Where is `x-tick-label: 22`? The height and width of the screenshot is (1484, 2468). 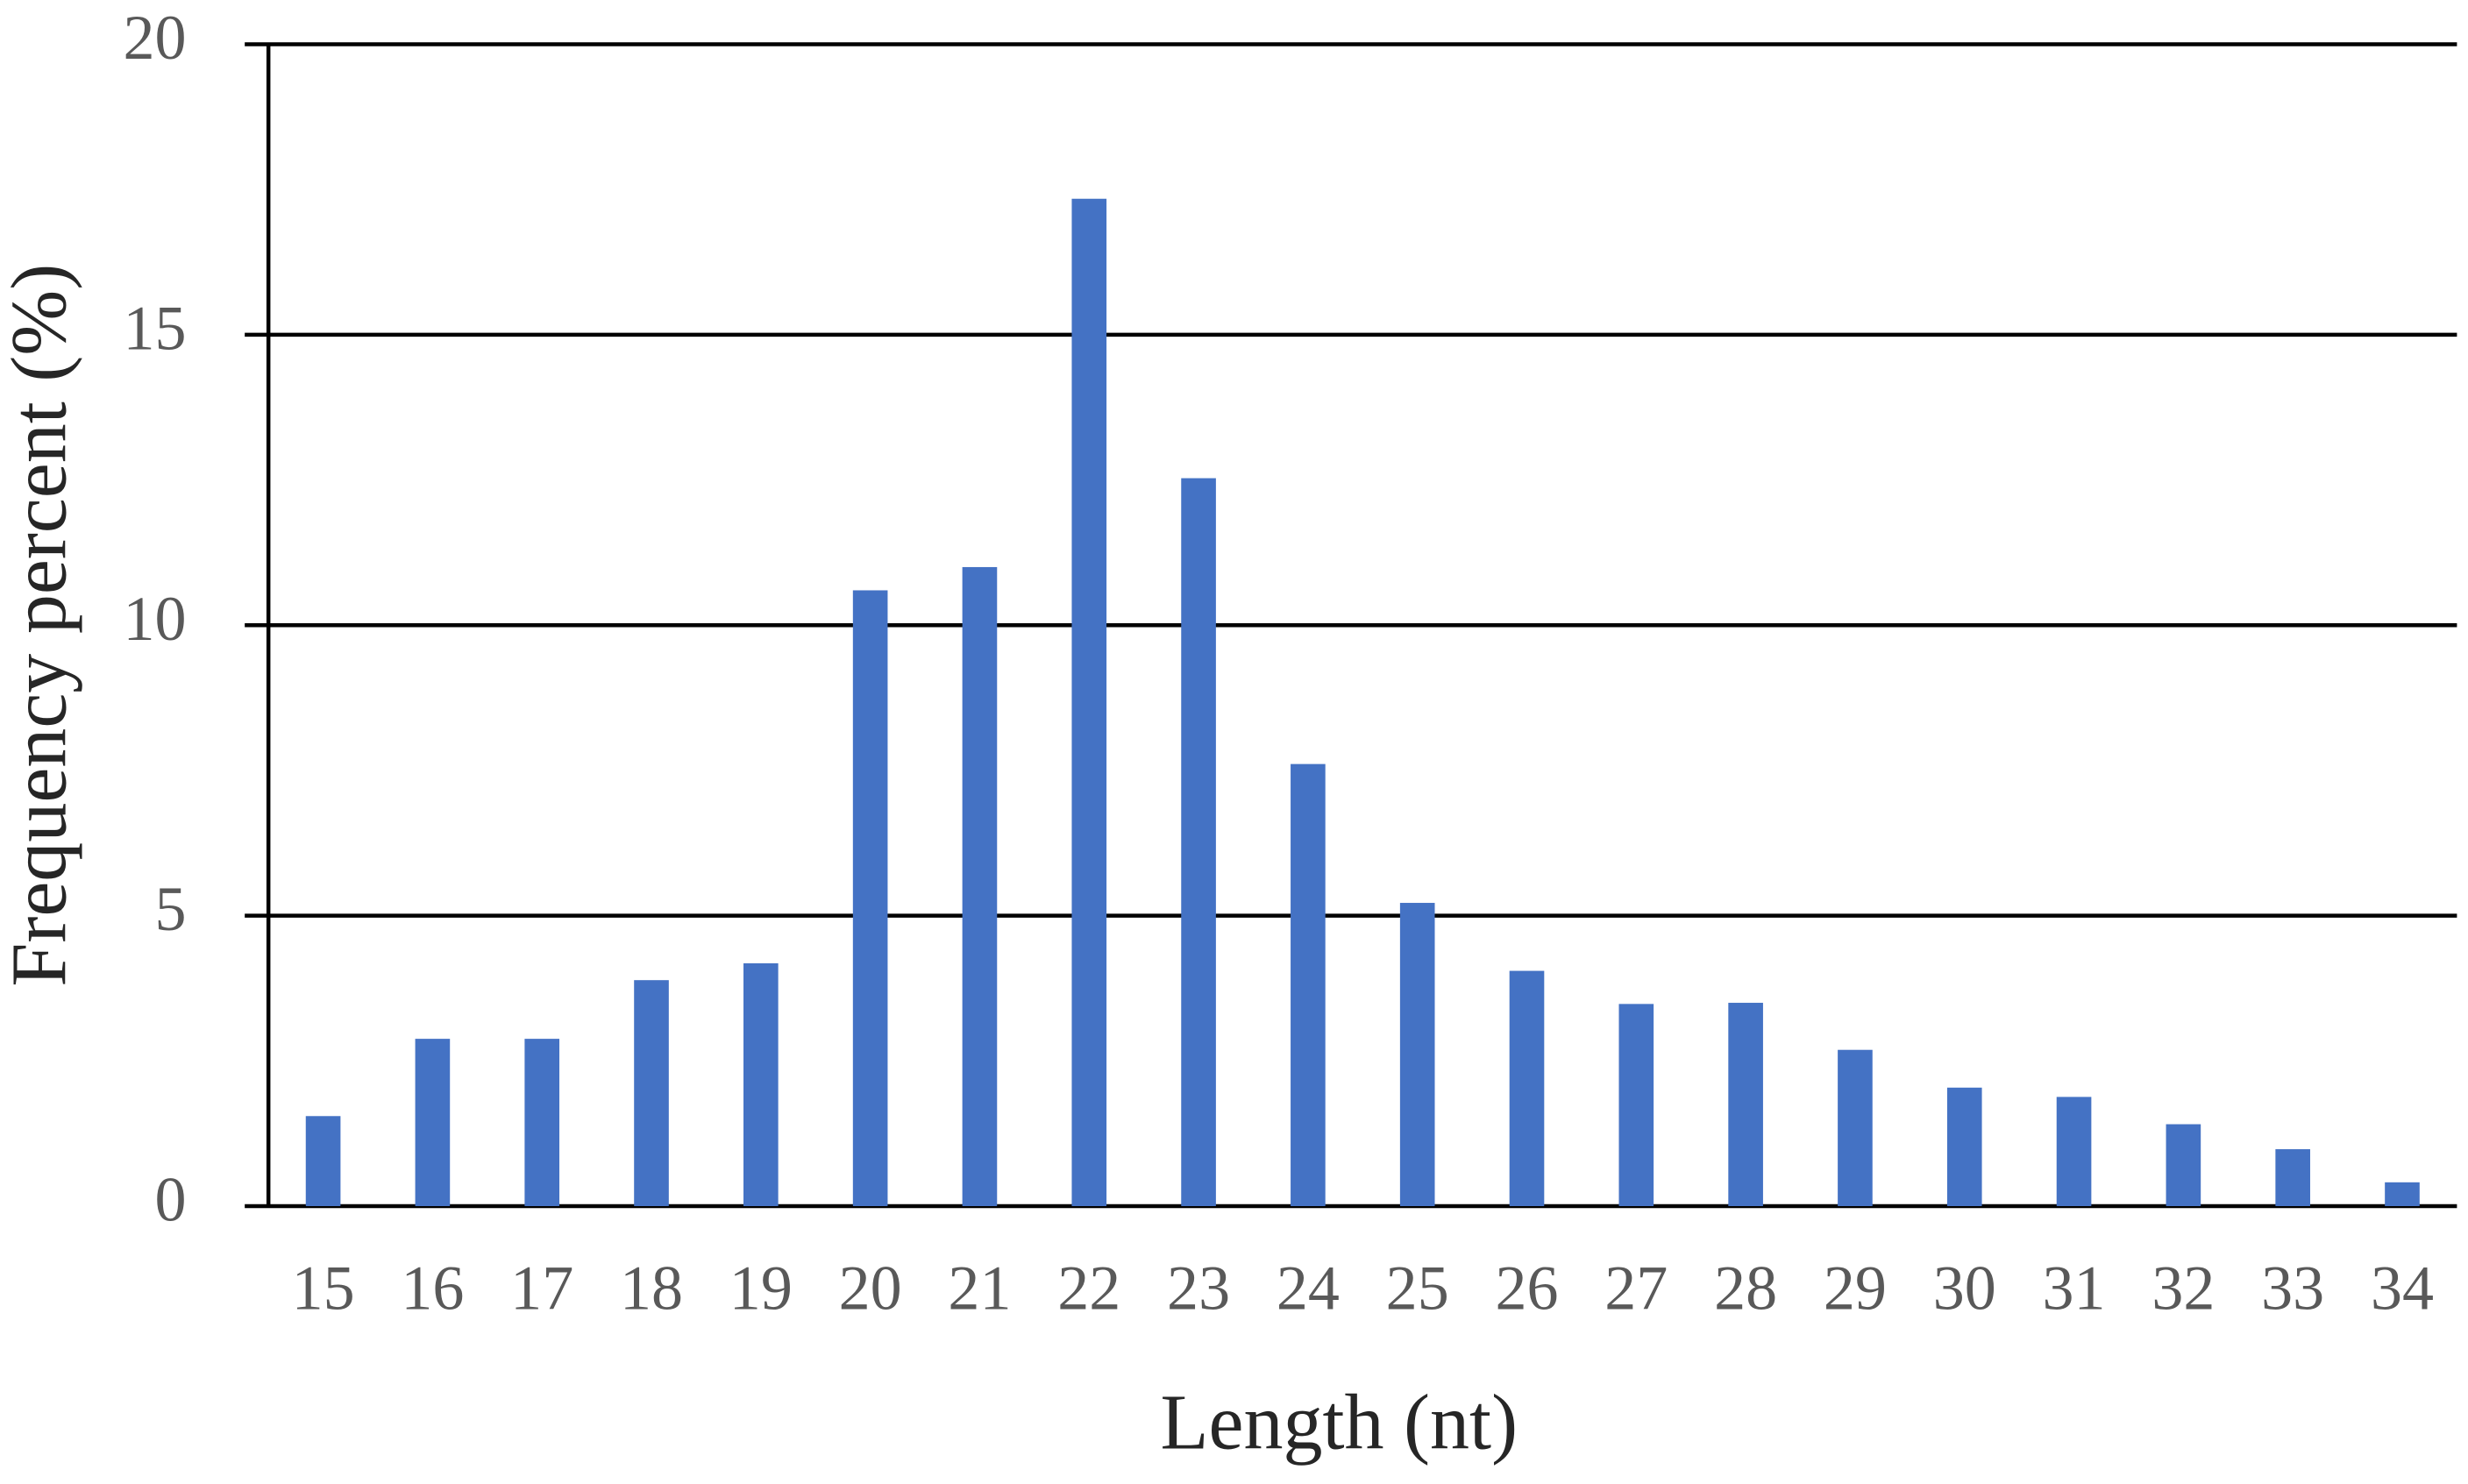
x-tick-label: 22 is located at coordinates (1088, 1288).